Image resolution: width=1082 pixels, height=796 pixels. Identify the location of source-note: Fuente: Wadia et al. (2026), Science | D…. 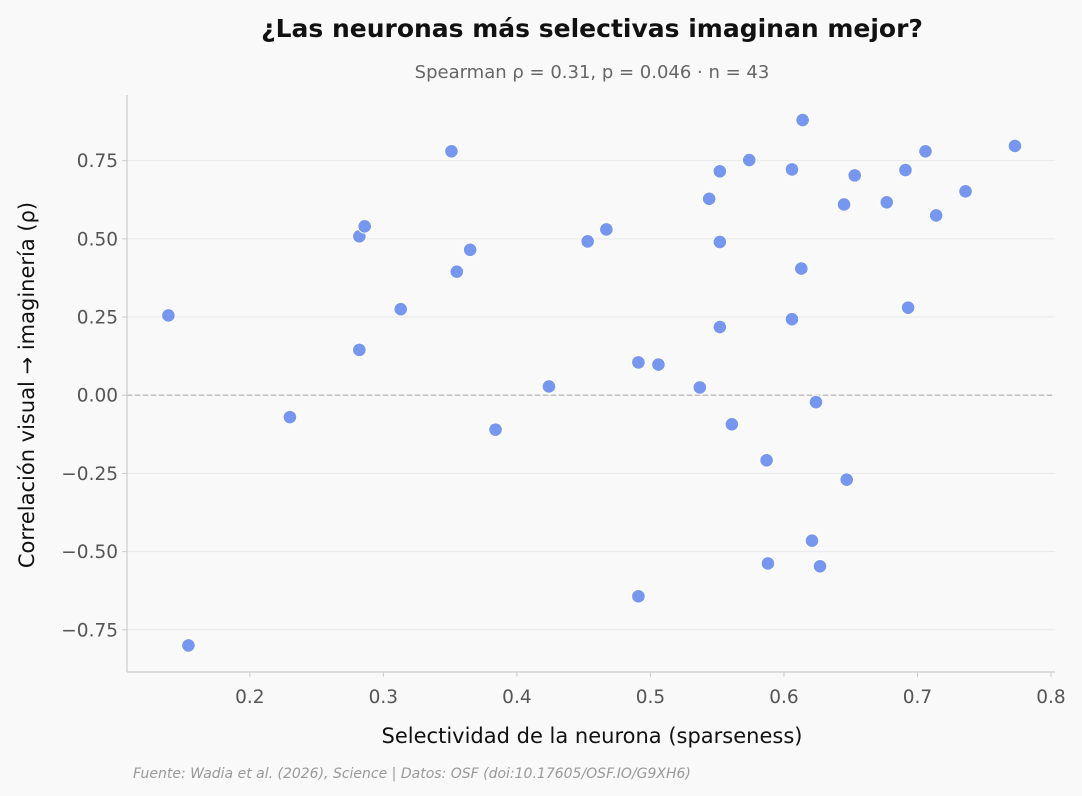
(412, 774).